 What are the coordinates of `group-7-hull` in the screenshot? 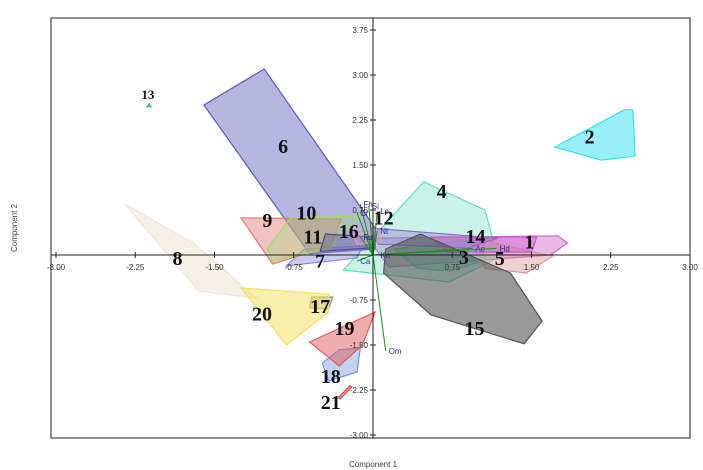 It's located at (324, 256).